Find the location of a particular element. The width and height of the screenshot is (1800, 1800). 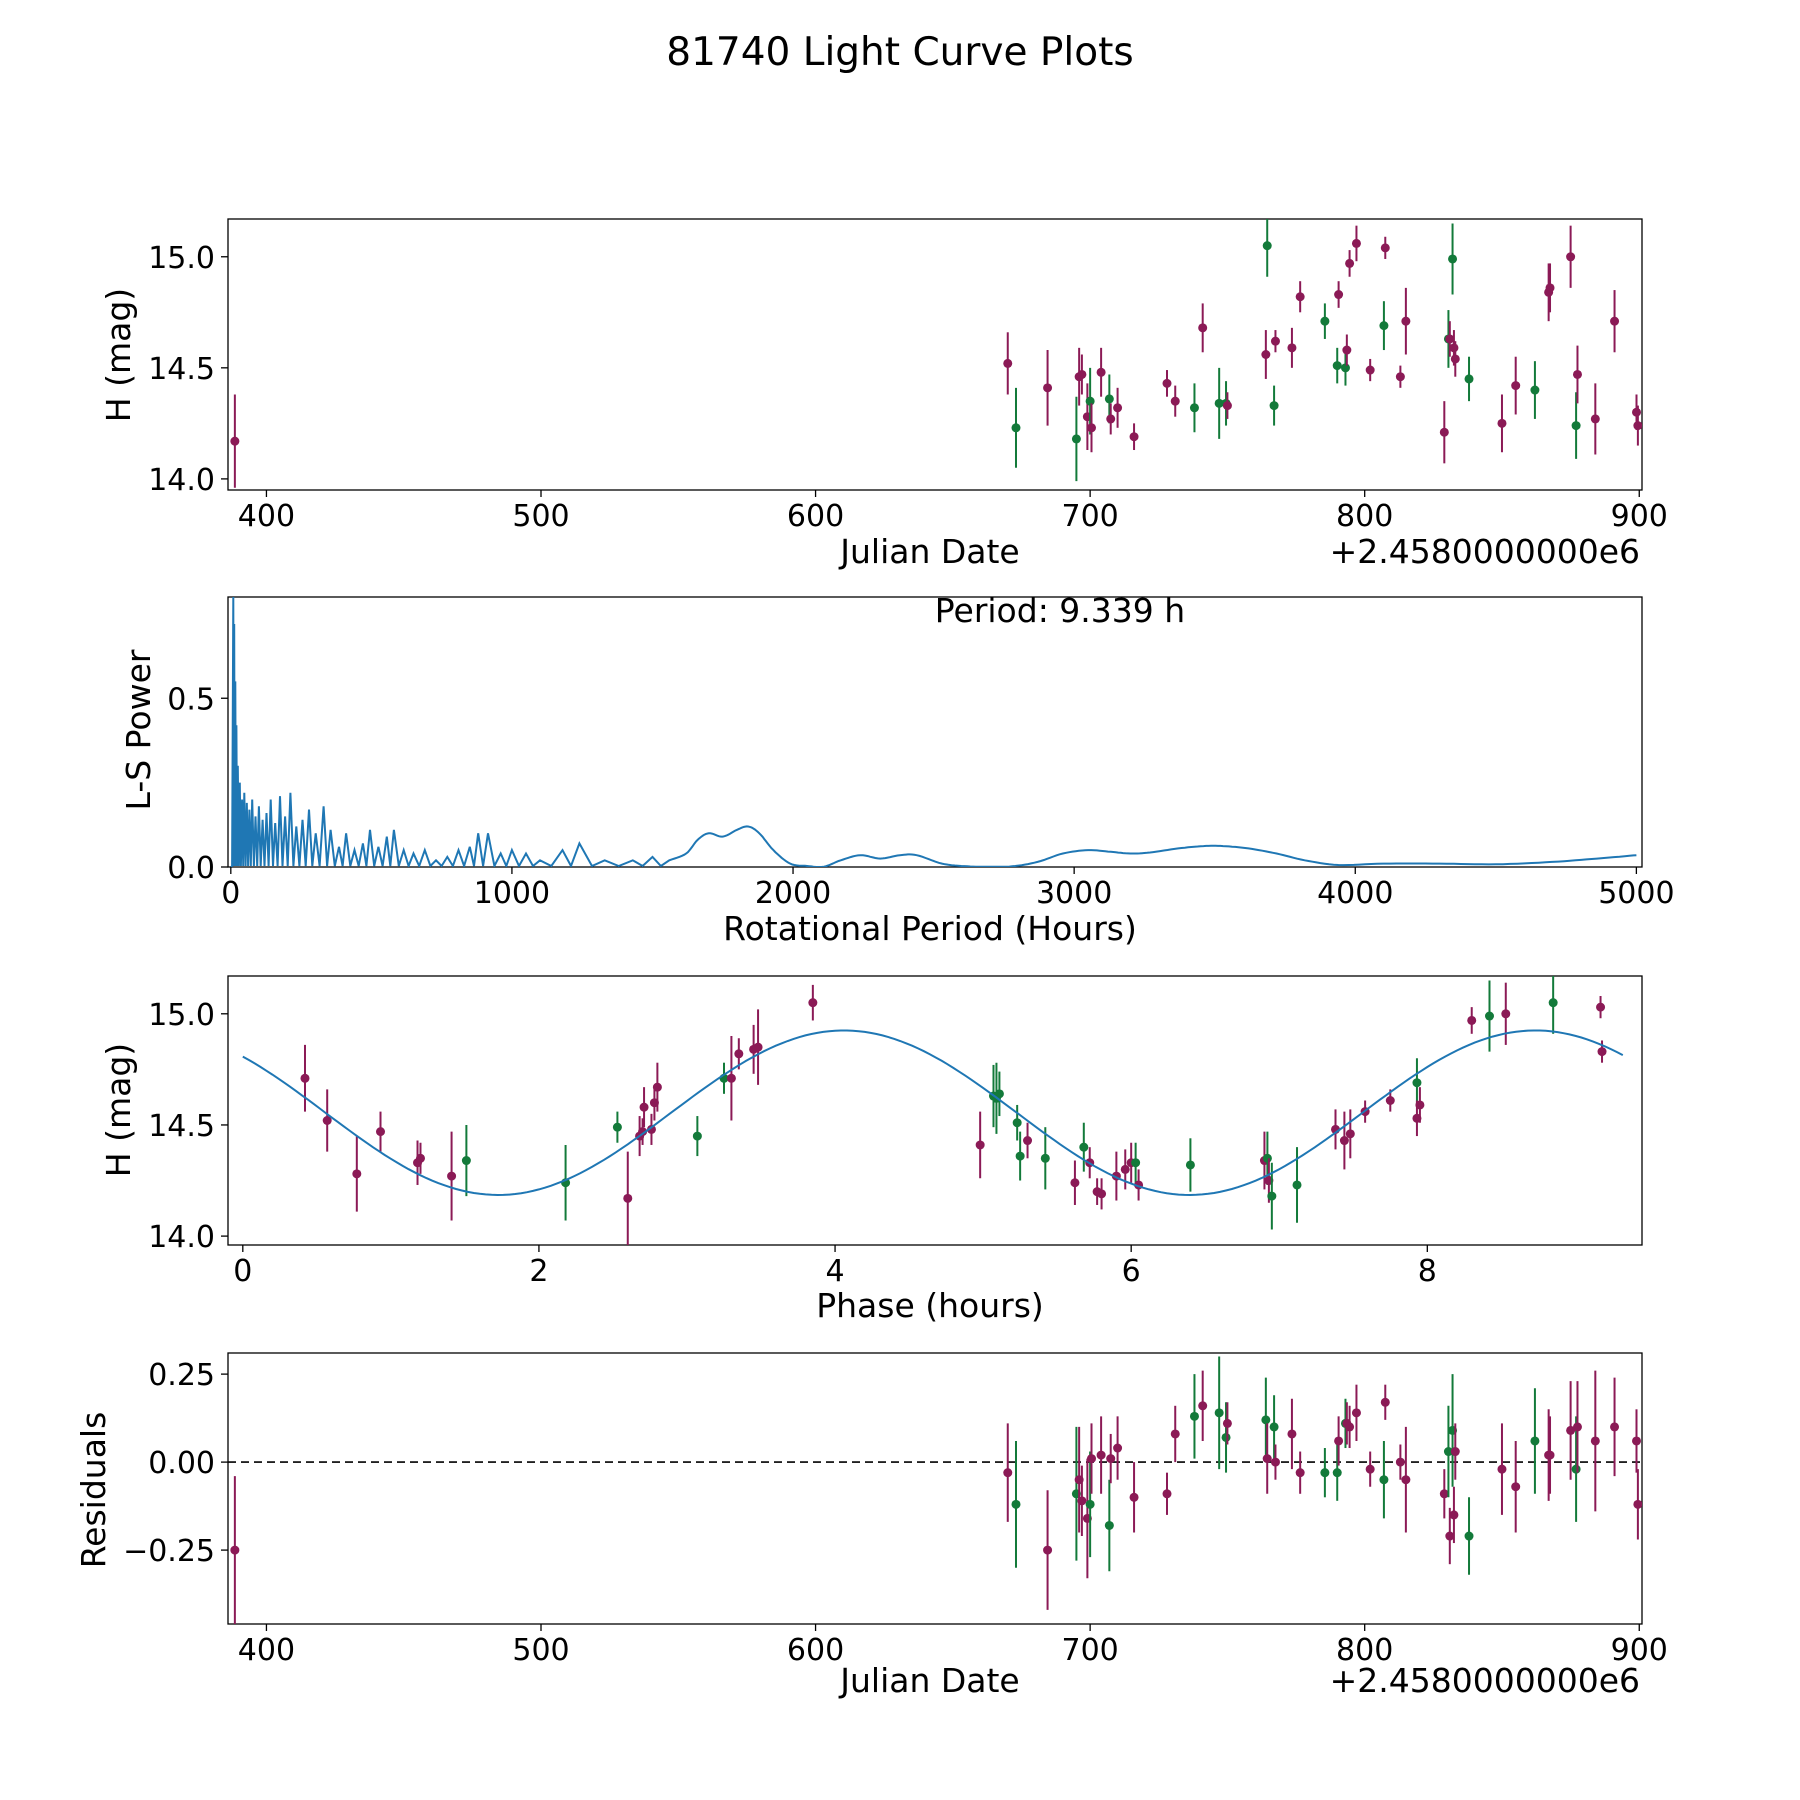

y-tick-label: 0.5 is located at coordinates (191, 699).